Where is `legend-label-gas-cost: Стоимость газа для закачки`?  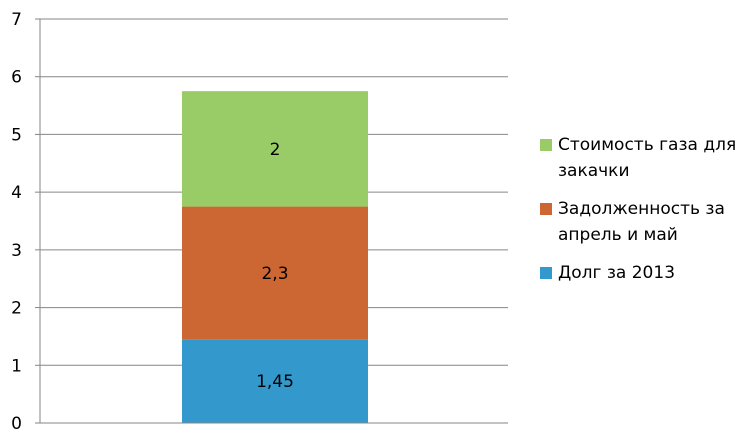
legend-label-gas-cost: Стоимость газа для закачки is located at coordinates (647, 158).